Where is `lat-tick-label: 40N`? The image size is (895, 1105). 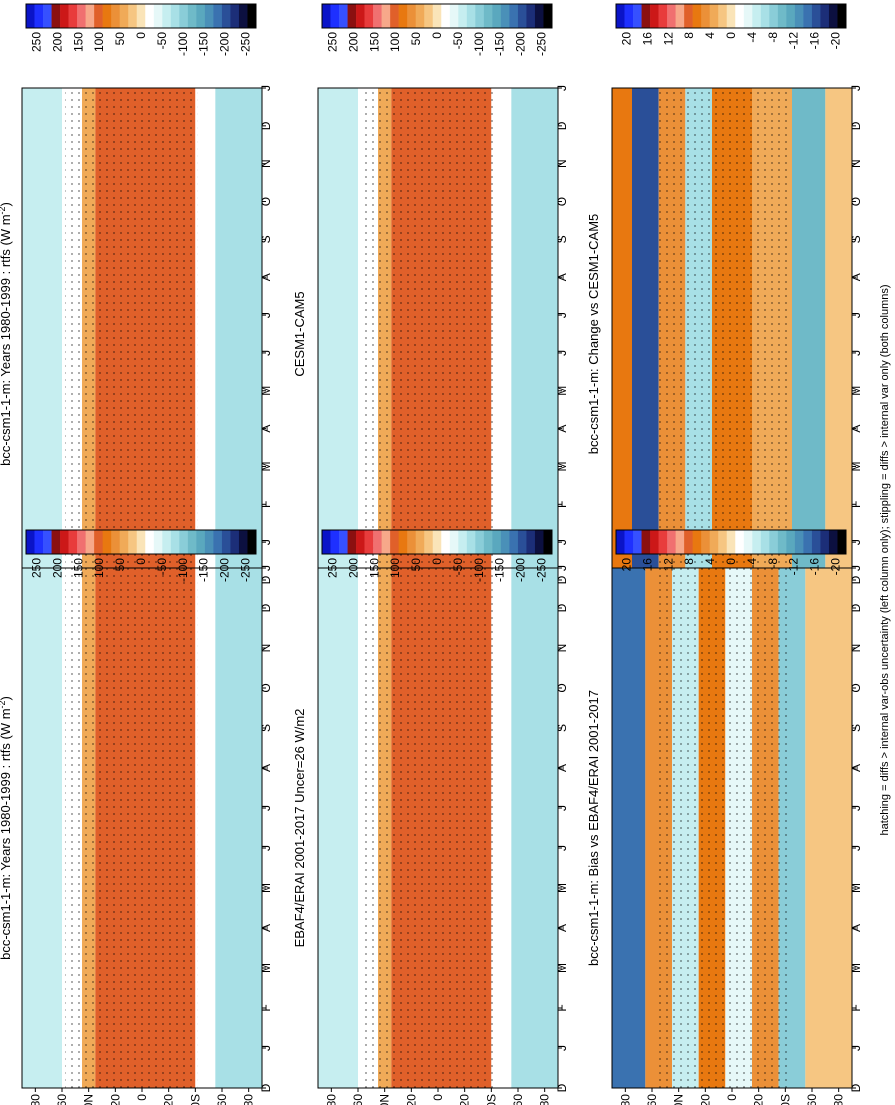 lat-tick-label: 40N is located at coordinates (679, 1099).